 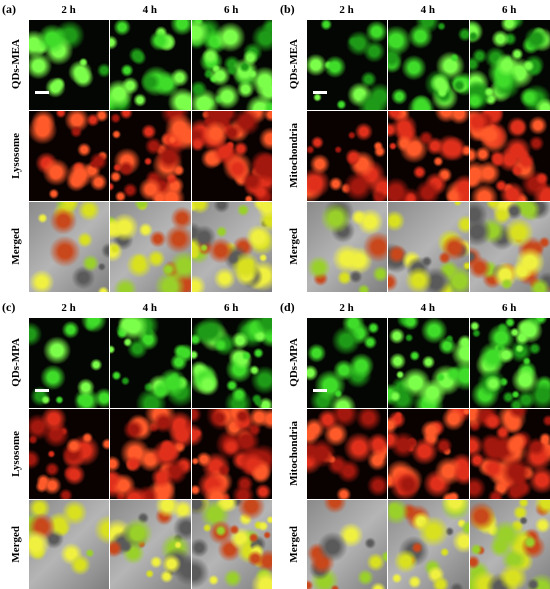 I want to click on panel-label: (d), so click(x=287, y=307).